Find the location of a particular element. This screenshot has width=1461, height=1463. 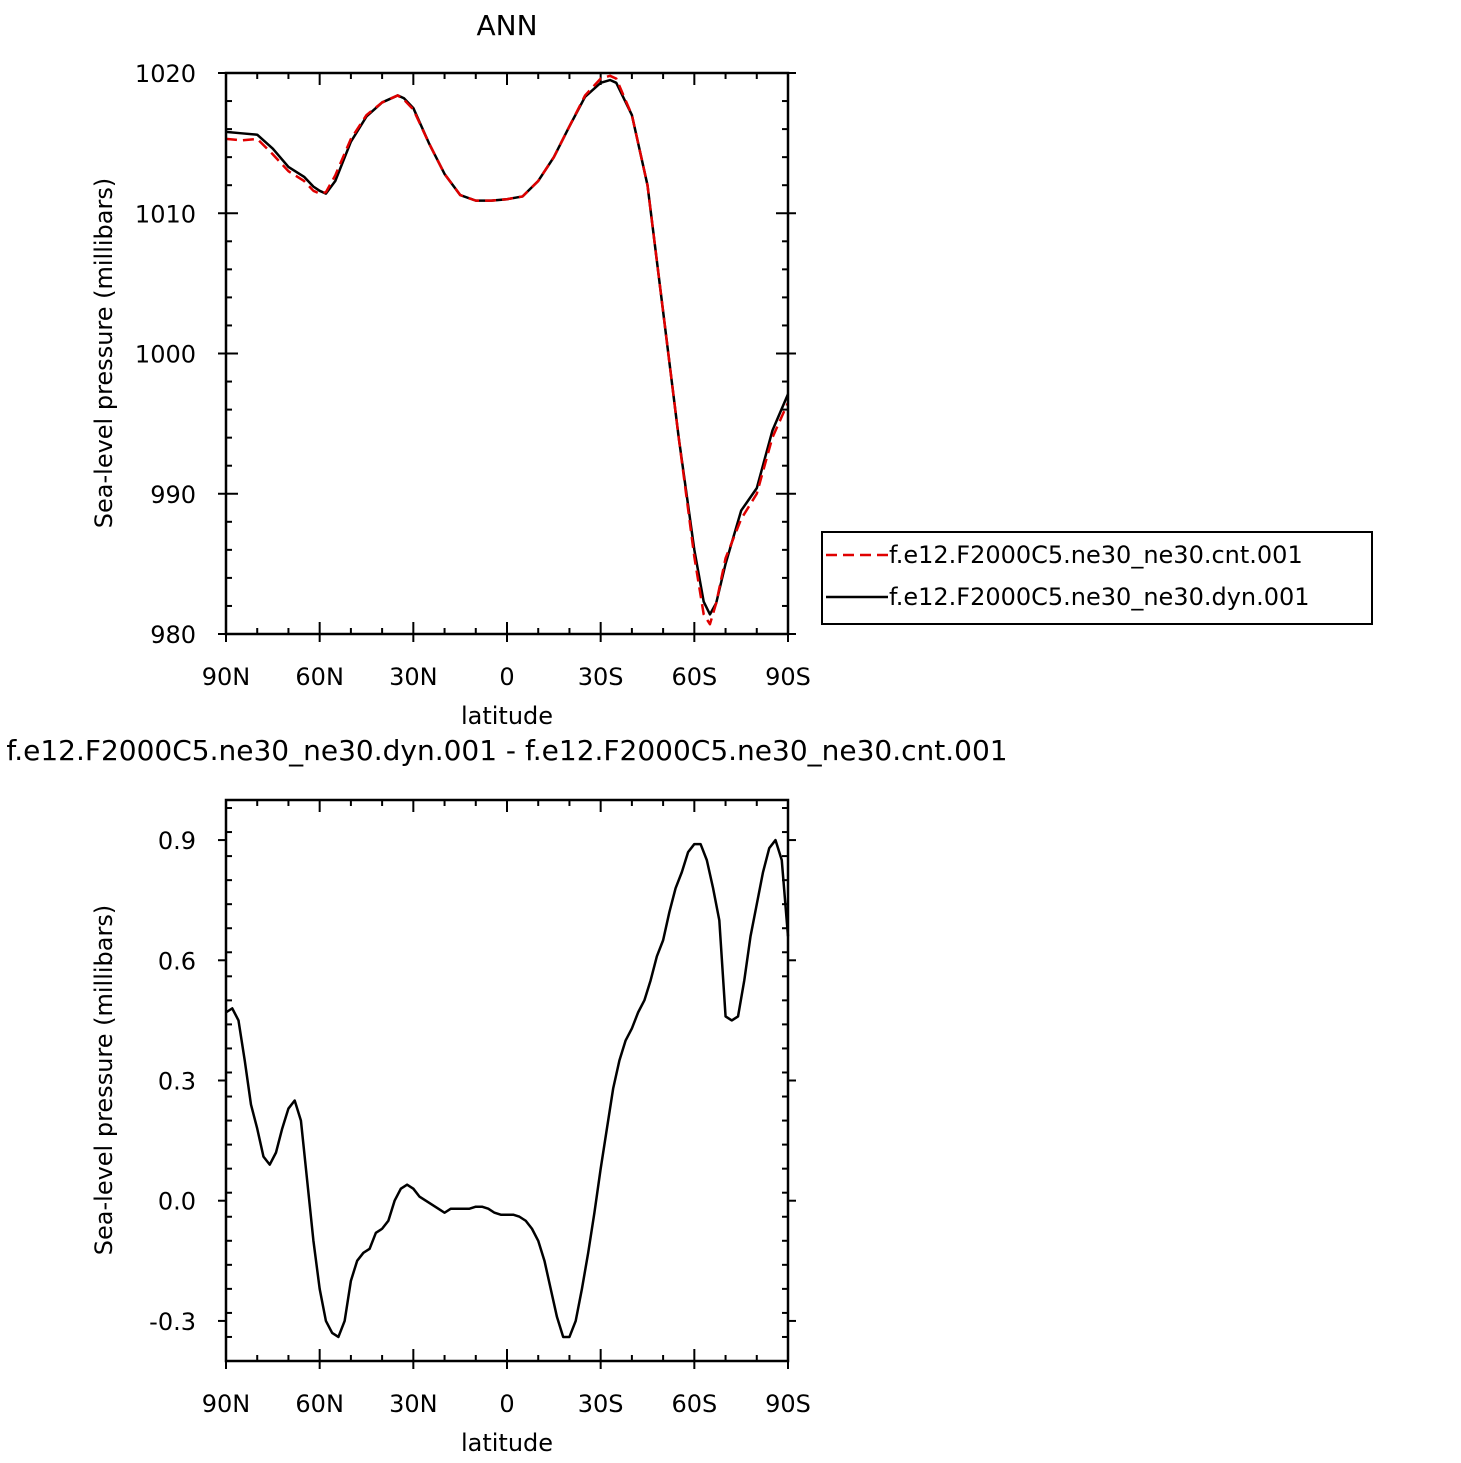

y-tick-label: 1000 is located at coordinates (165, 355).